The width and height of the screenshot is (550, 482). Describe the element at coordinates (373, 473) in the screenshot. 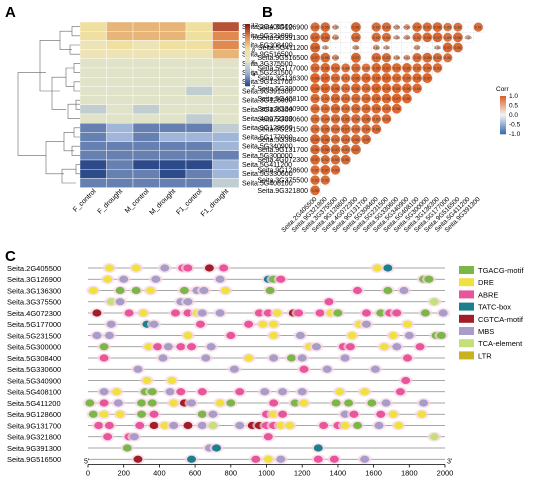

I see `x-tick-label: 1600` at that location.